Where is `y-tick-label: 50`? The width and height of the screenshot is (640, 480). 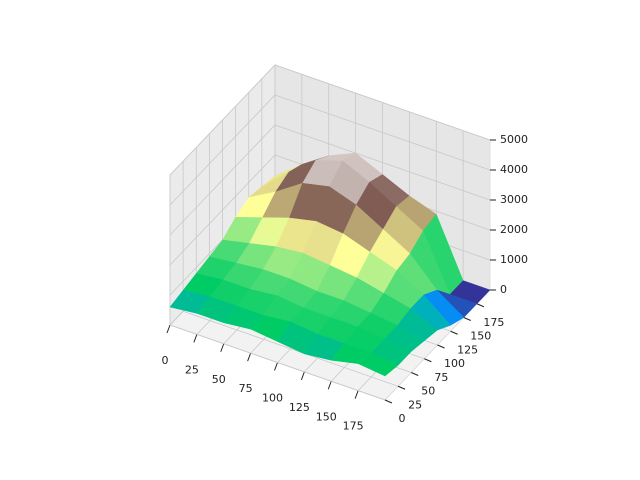 y-tick-label: 50 is located at coordinates (428, 391).